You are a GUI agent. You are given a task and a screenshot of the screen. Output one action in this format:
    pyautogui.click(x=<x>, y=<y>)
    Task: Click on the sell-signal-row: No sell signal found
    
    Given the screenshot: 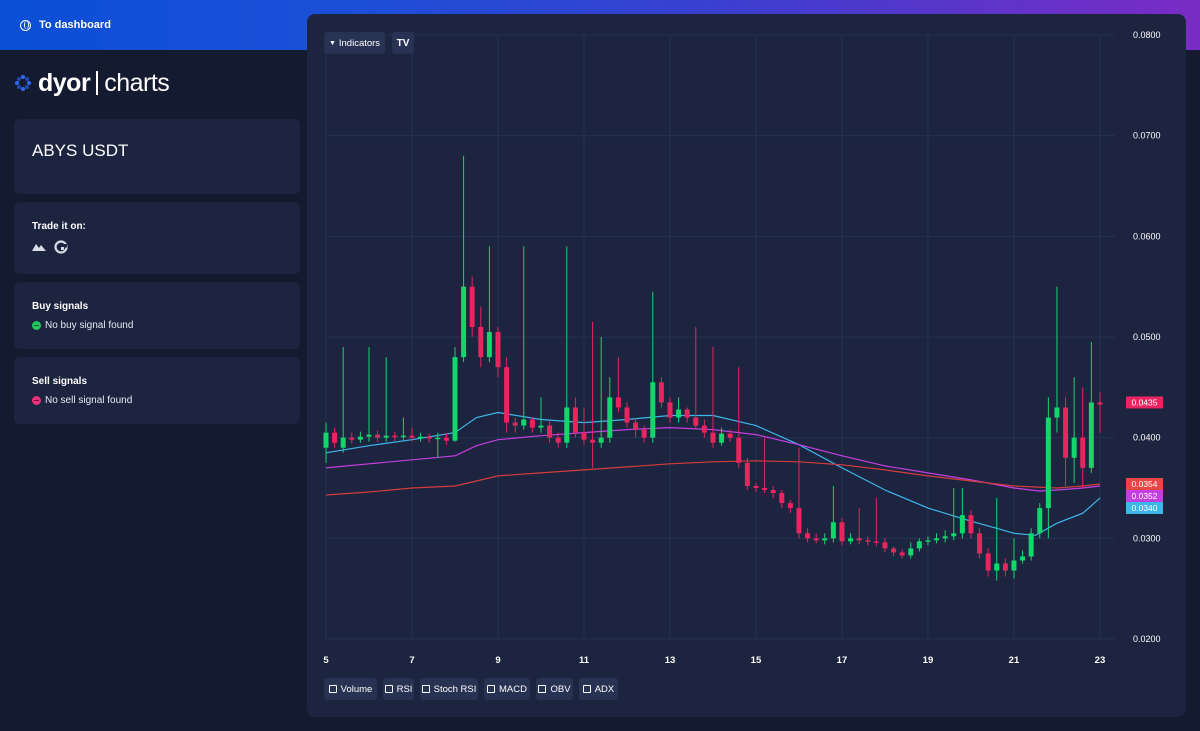 What is the action you would take?
    pyautogui.click(x=82, y=400)
    